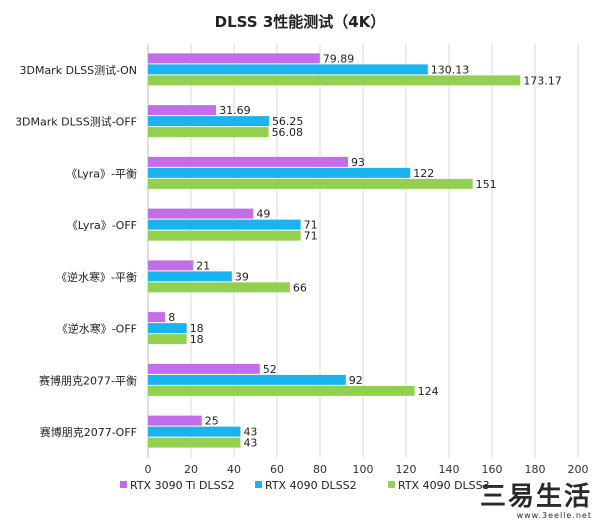  I want to click on x-tick-label: 40, so click(234, 469).